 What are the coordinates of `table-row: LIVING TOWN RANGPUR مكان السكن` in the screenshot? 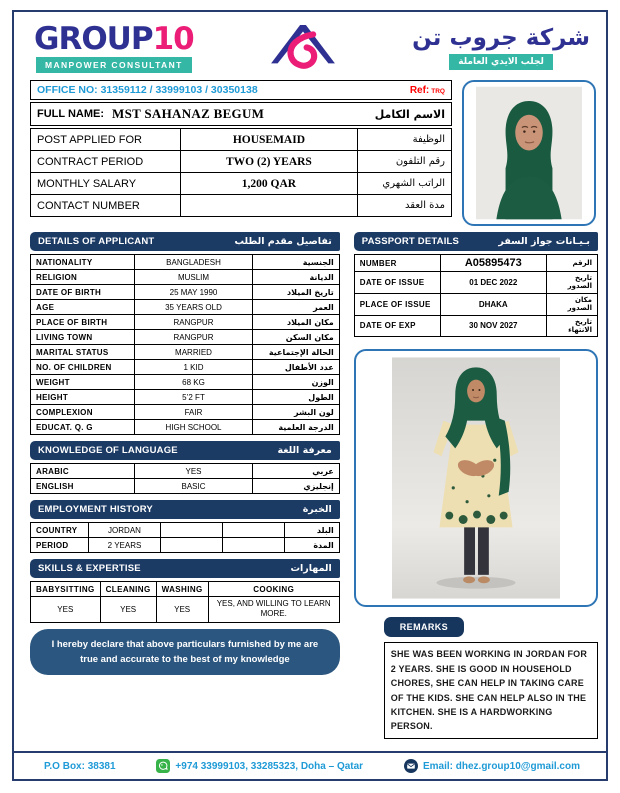 It's located at (185, 337).